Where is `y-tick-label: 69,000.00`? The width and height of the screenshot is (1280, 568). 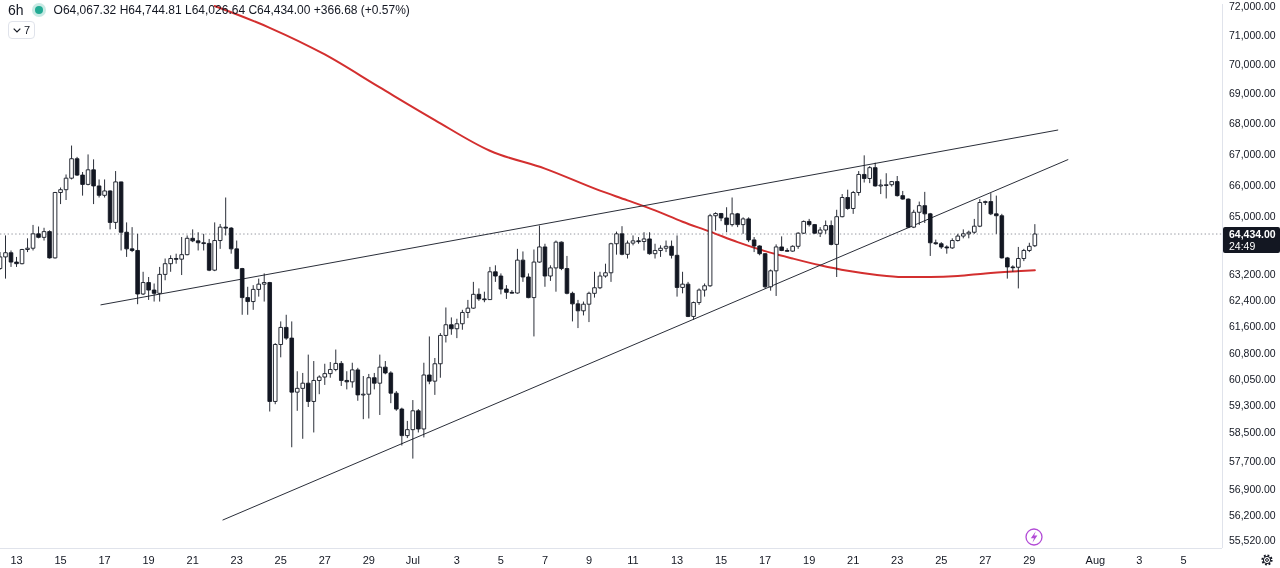
y-tick-label: 69,000.00 is located at coordinates (1252, 93).